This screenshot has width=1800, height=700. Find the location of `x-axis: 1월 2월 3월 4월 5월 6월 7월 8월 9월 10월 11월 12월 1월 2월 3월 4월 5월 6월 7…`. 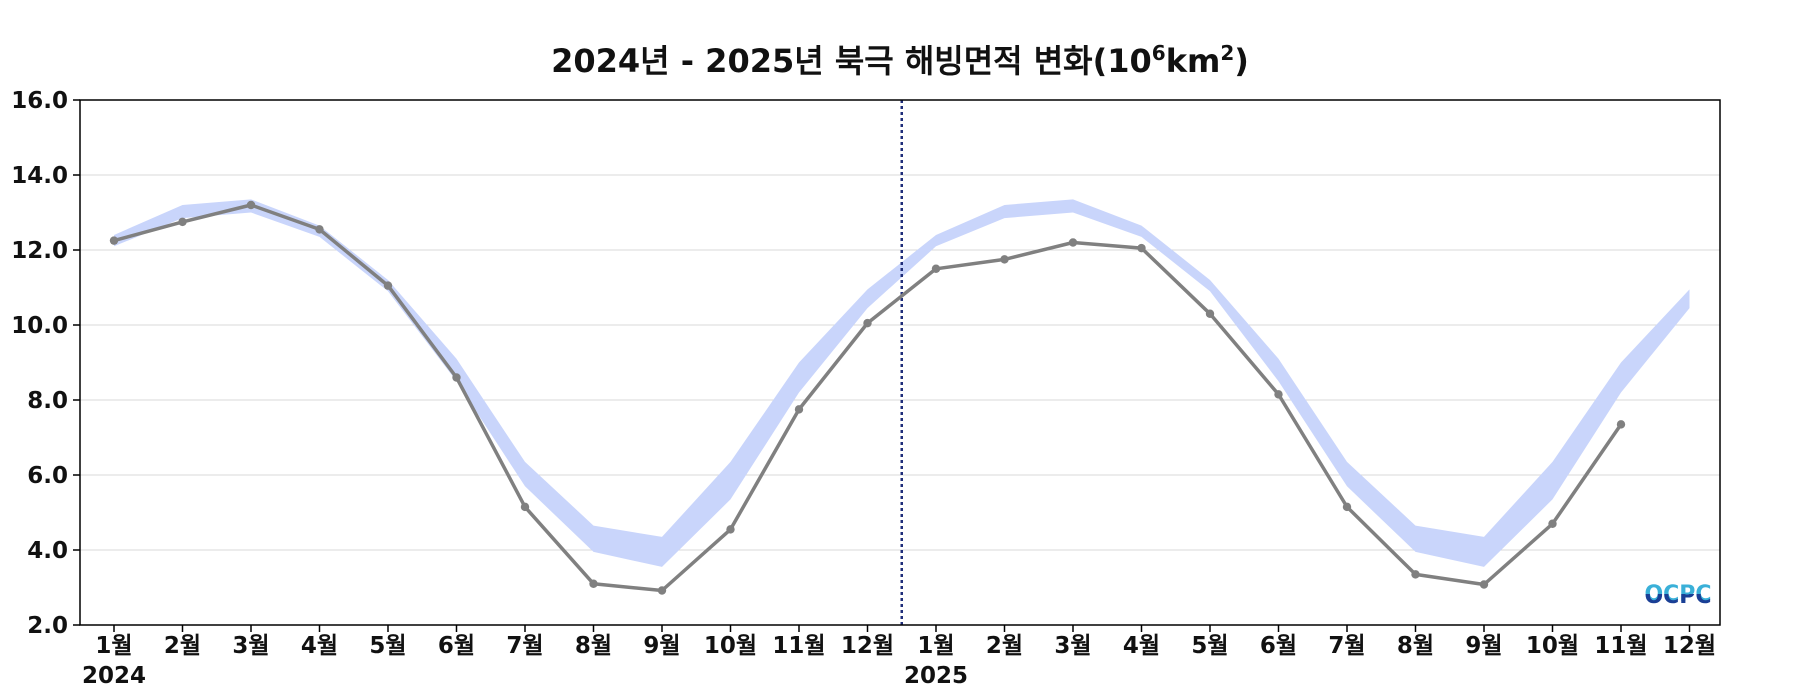

x-axis: 1월 2월 3월 4월 5월 6월 7월 8월 9월 10월 11월 12월 1월 2월 3월 4월 5월 6월 7… is located at coordinates (905, 642).